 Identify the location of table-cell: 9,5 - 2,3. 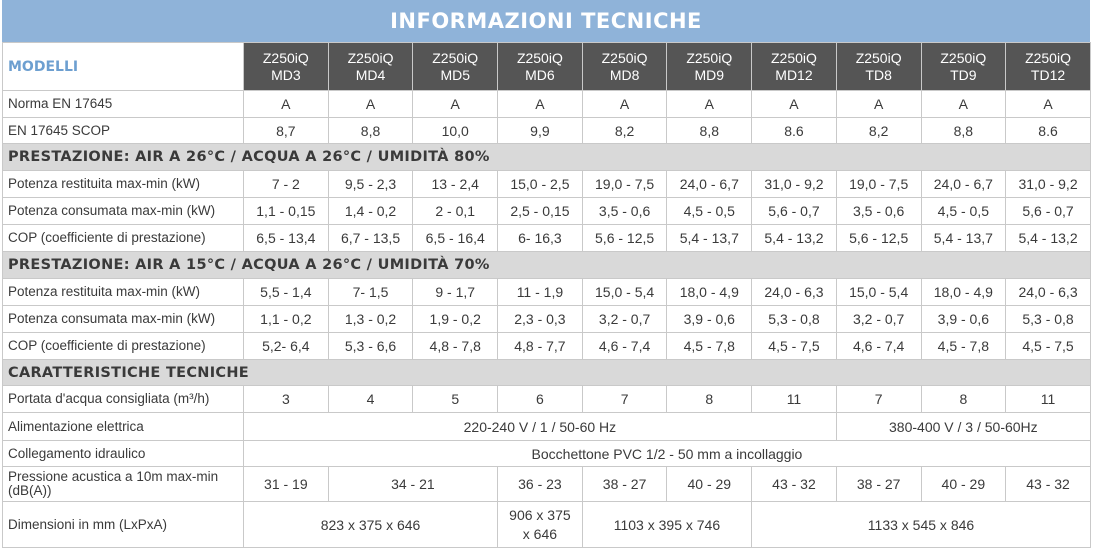
(370, 184).